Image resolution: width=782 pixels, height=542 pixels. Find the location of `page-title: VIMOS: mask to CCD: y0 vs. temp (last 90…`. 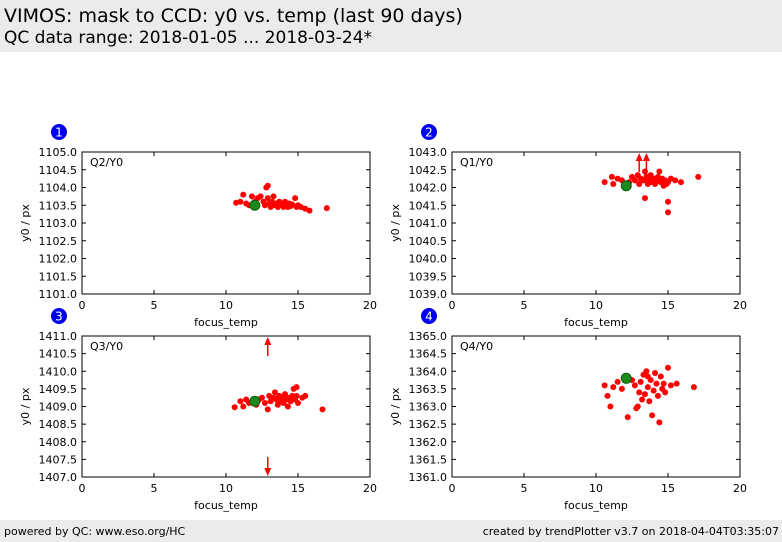

page-title: VIMOS: mask to CCD: y0 vs. temp (last 90… is located at coordinates (233, 16).